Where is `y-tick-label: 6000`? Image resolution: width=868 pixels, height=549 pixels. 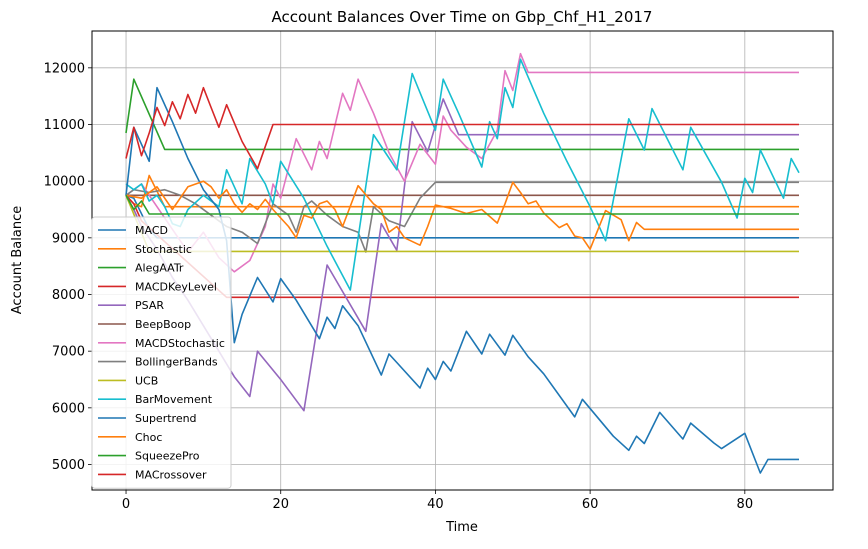
y-tick-label: 6000 is located at coordinates (68, 408).